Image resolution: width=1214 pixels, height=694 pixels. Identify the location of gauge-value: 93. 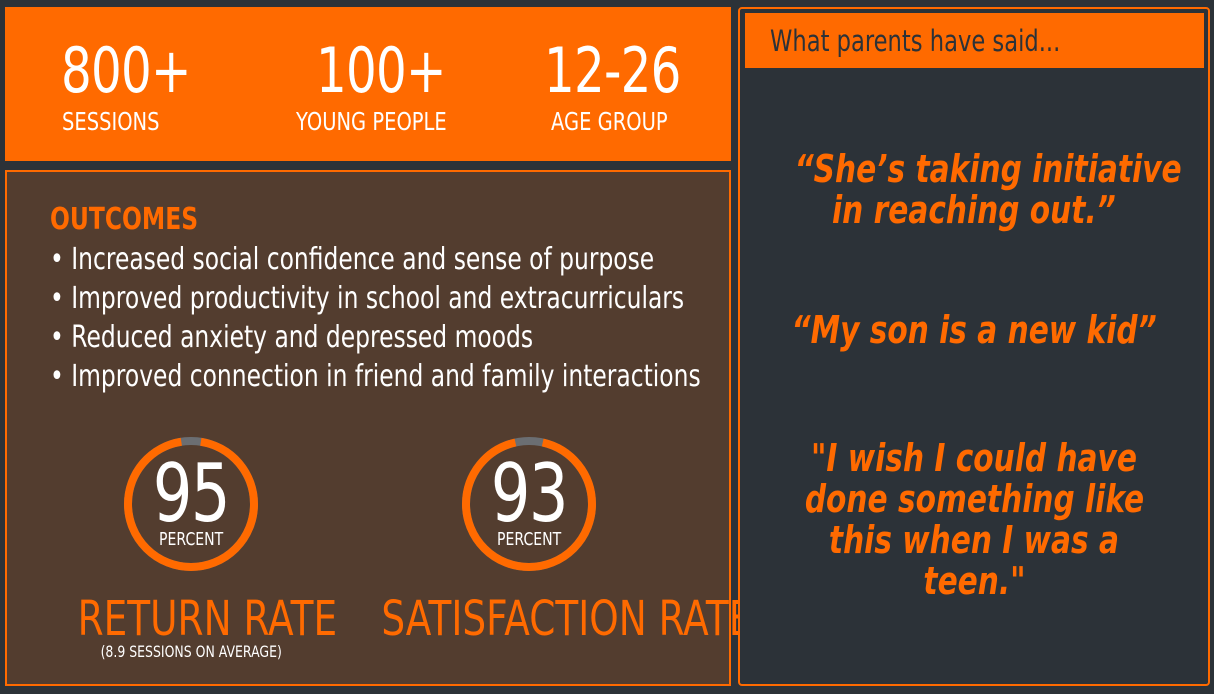
(529, 494).